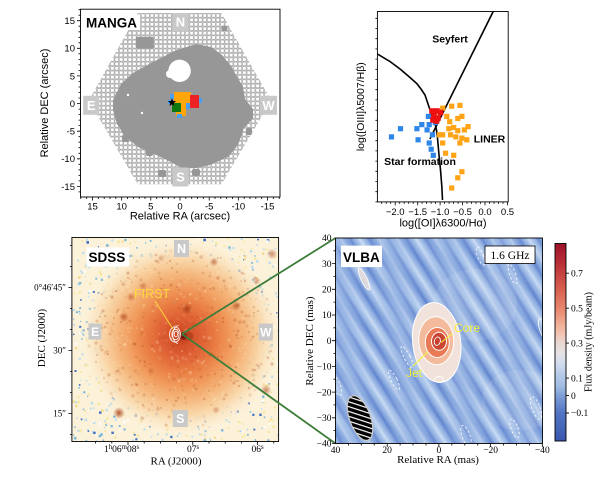  What do you see at coordinates (121, 449) in the screenshot?
I see `svg-text: 1h06m08s` at bounding box center [121, 449].